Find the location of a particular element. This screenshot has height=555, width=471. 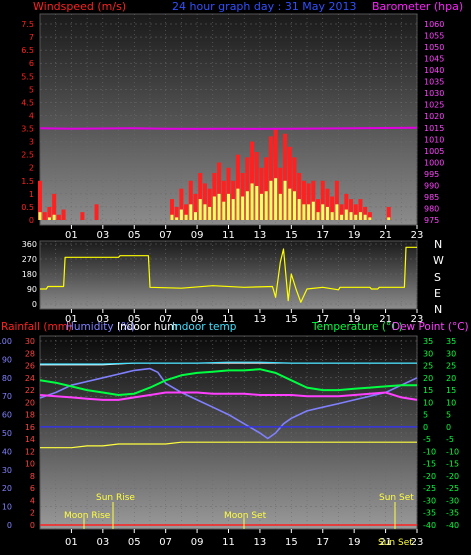

temperature-axis-tick-label: -5 is located at coordinates (427, 439).